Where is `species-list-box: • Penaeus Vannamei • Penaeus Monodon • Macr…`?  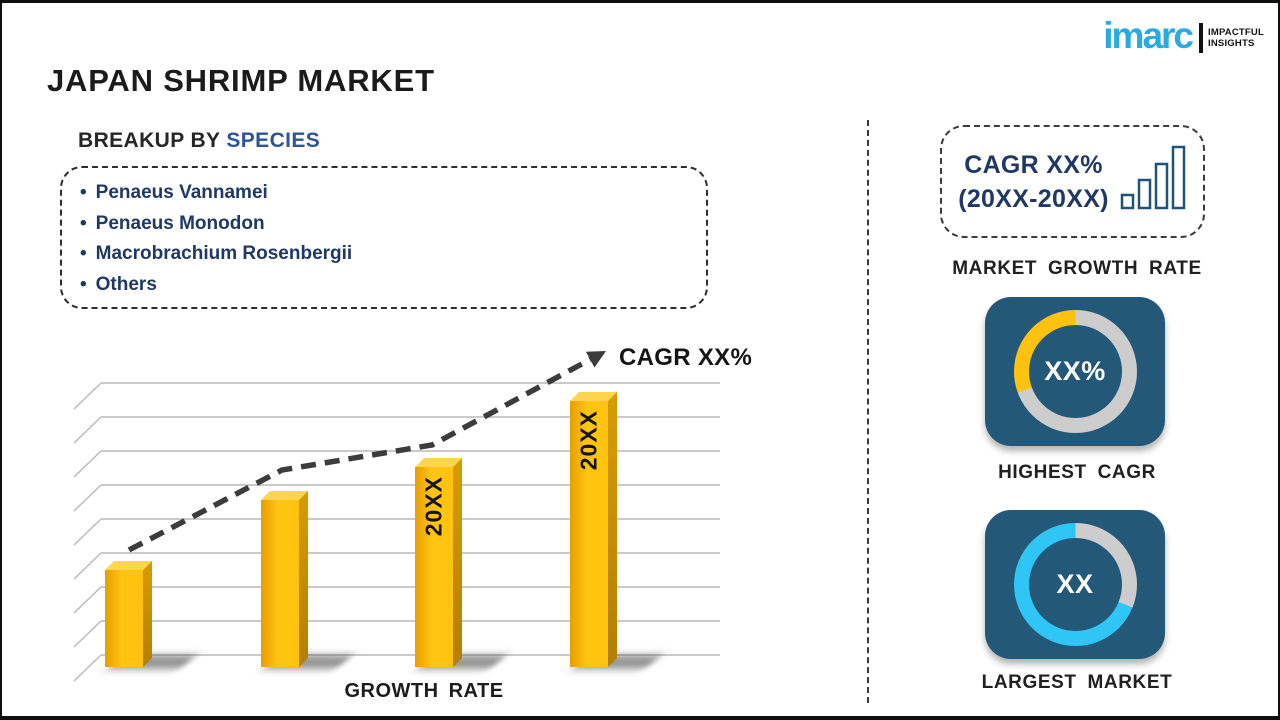 species-list-box: • Penaeus Vannamei • Penaeus Monodon • Macr… is located at coordinates (384, 237).